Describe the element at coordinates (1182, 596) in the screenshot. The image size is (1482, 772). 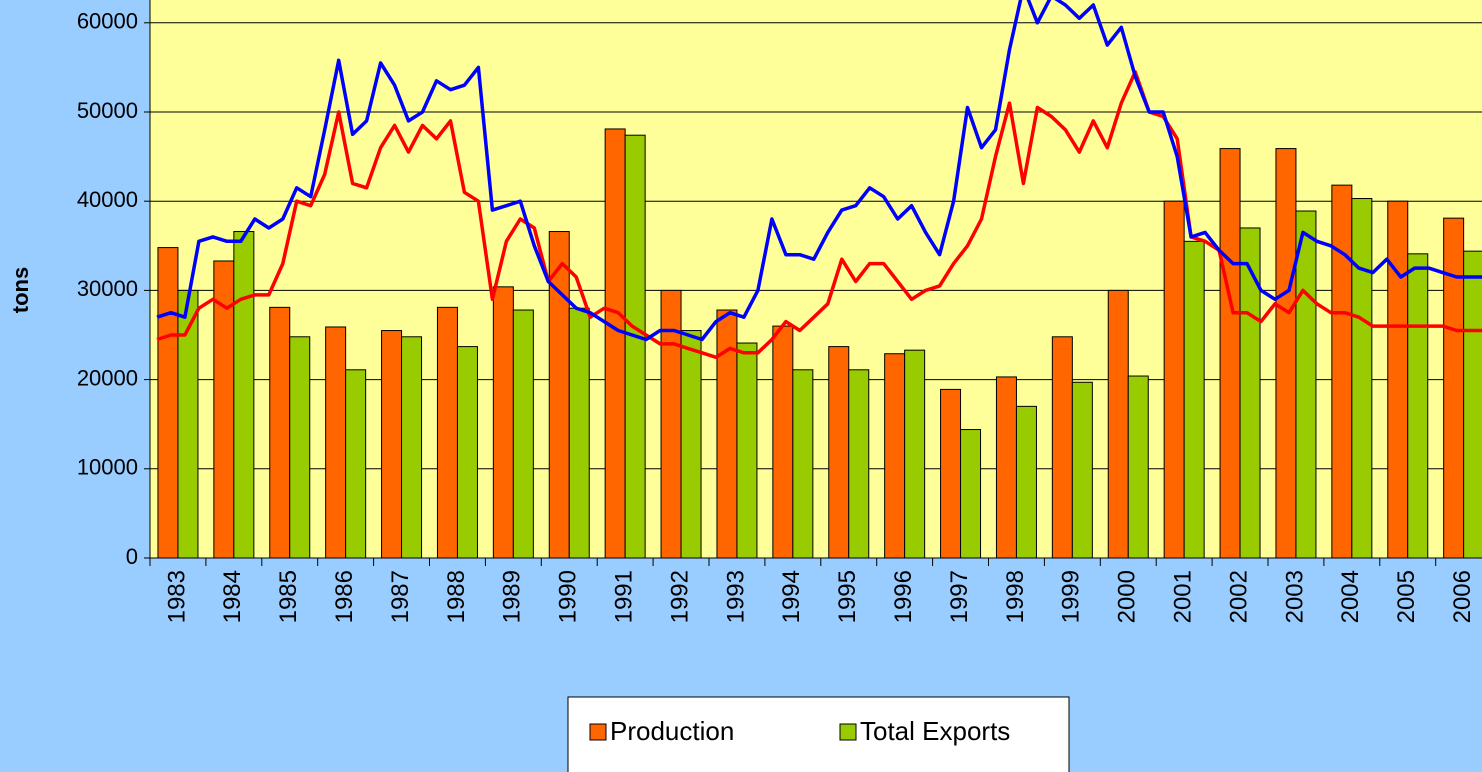
I see `x-tick-label: 2001` at that location.